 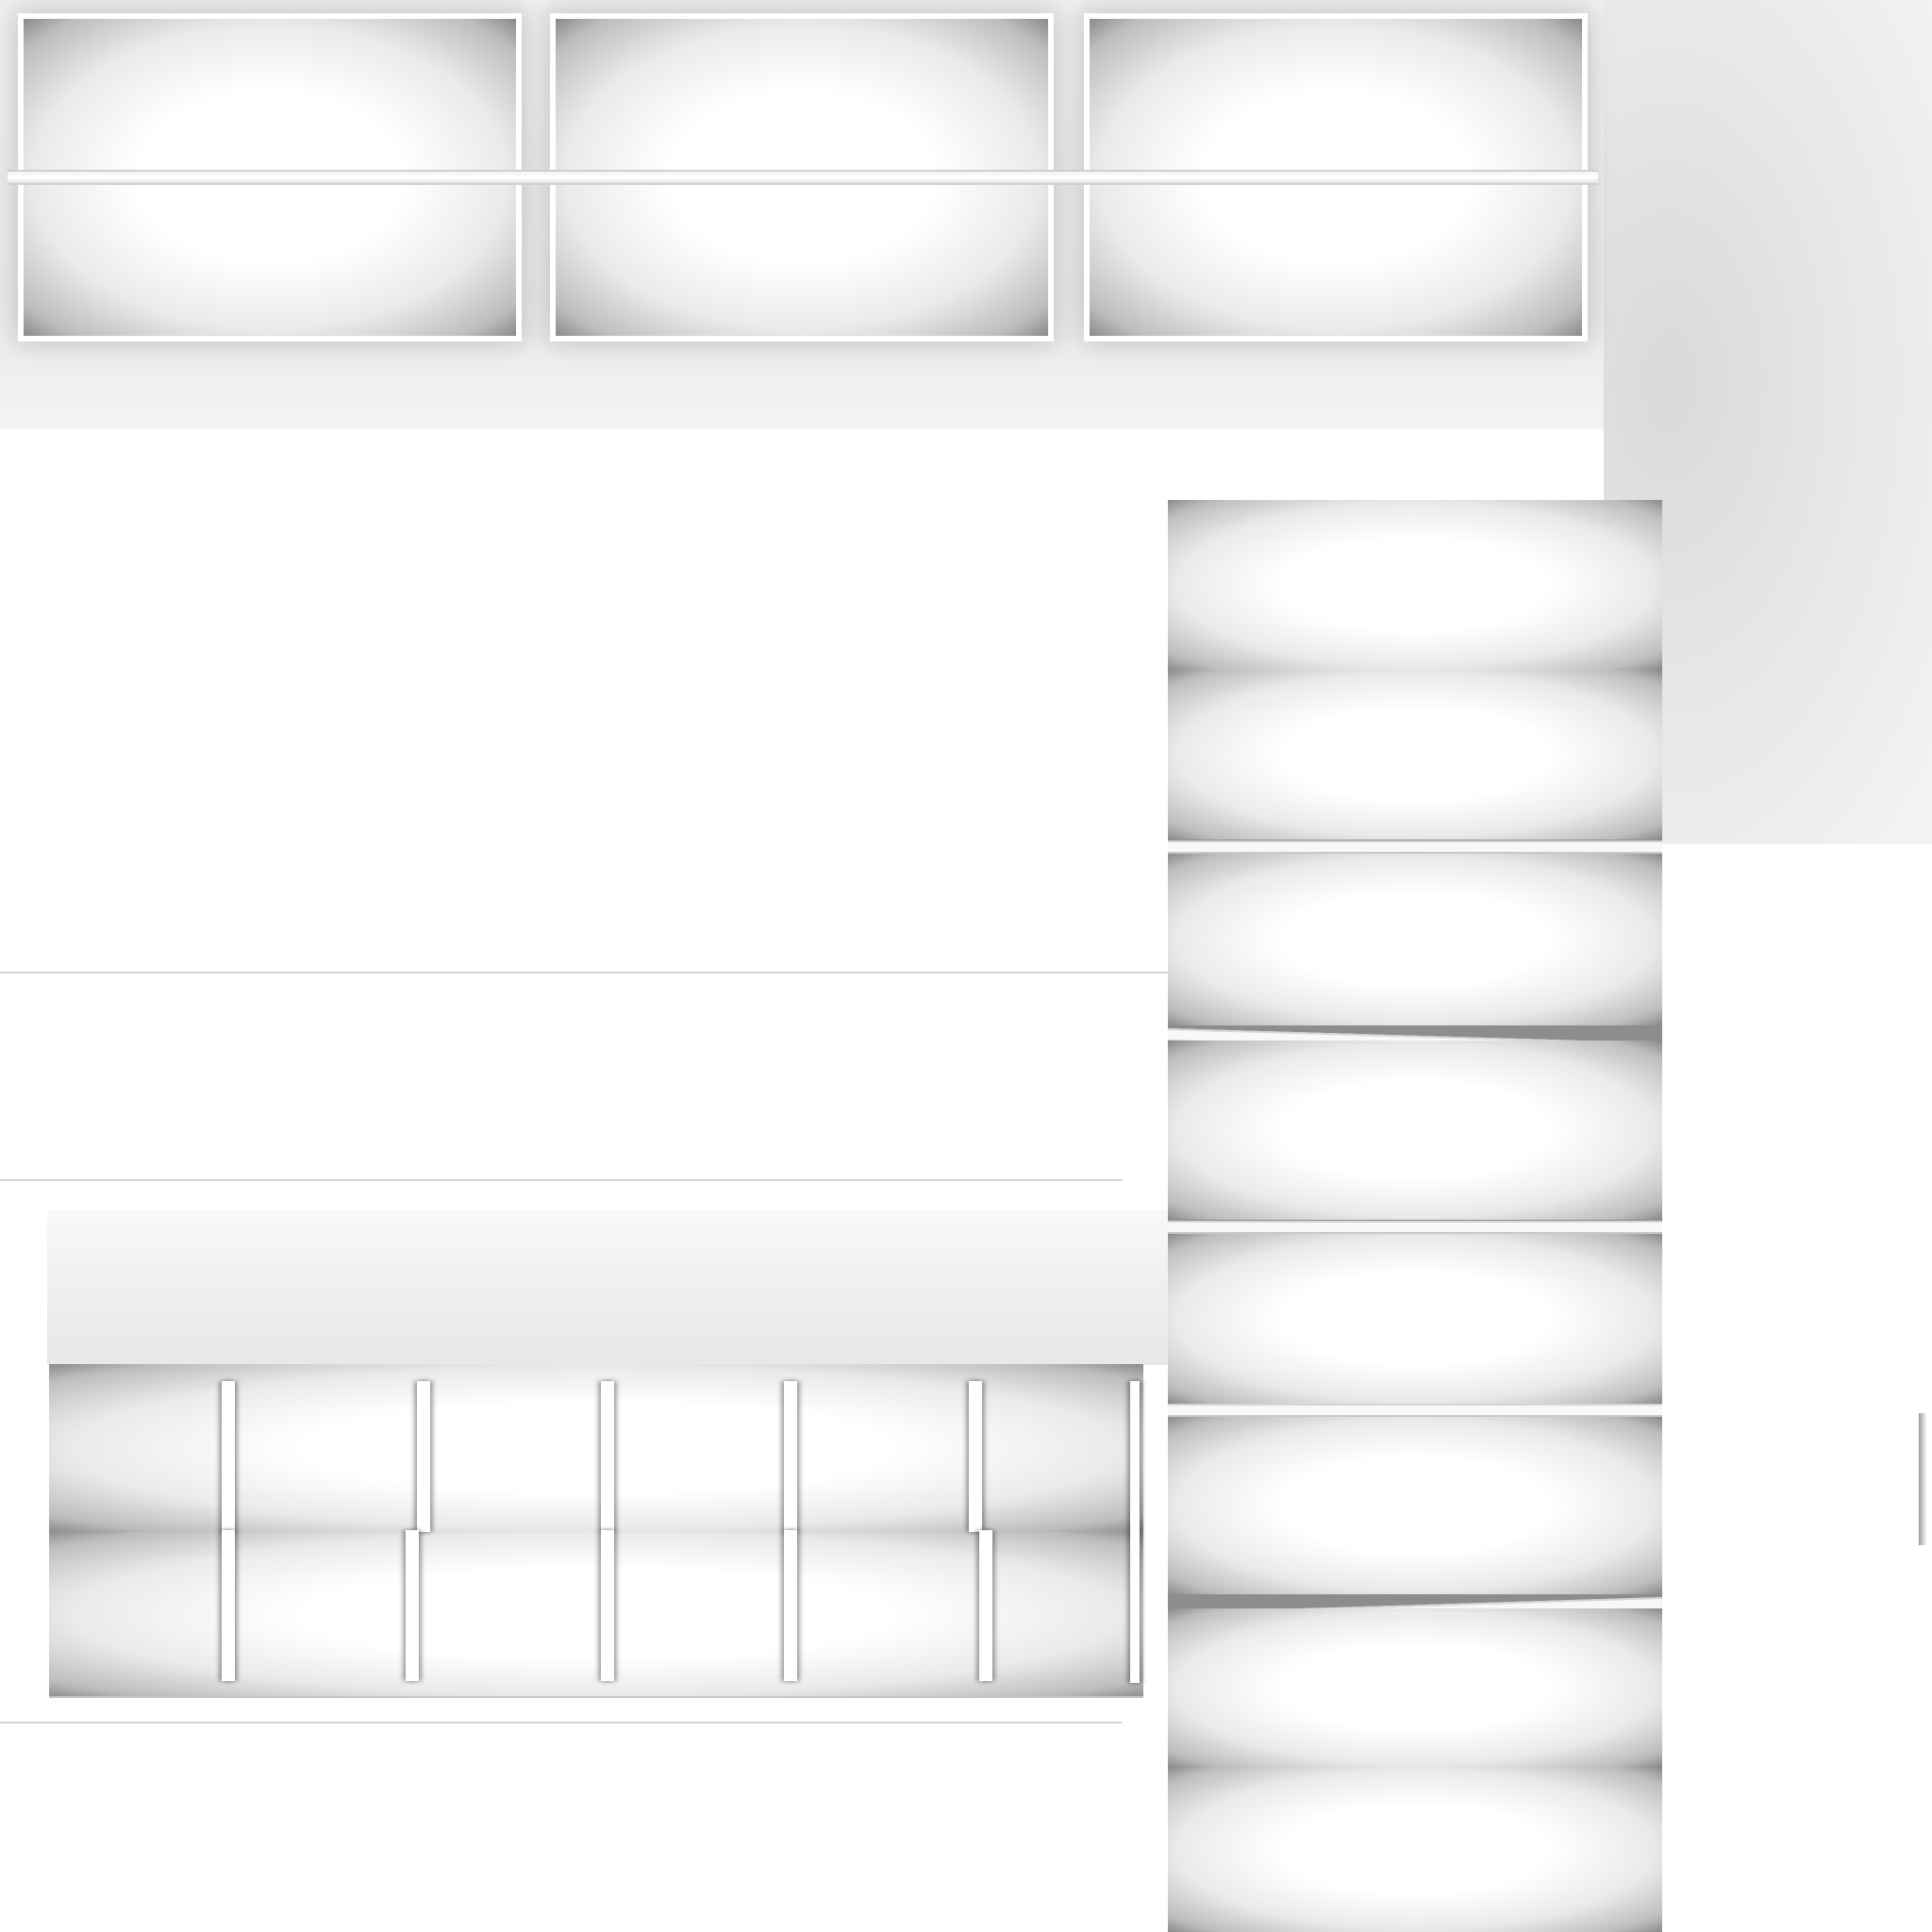 What do you see at coordinates (1135, 1532) in the screenshot?
I see `strip-end-cap` at bounding box center [1135, 1532].